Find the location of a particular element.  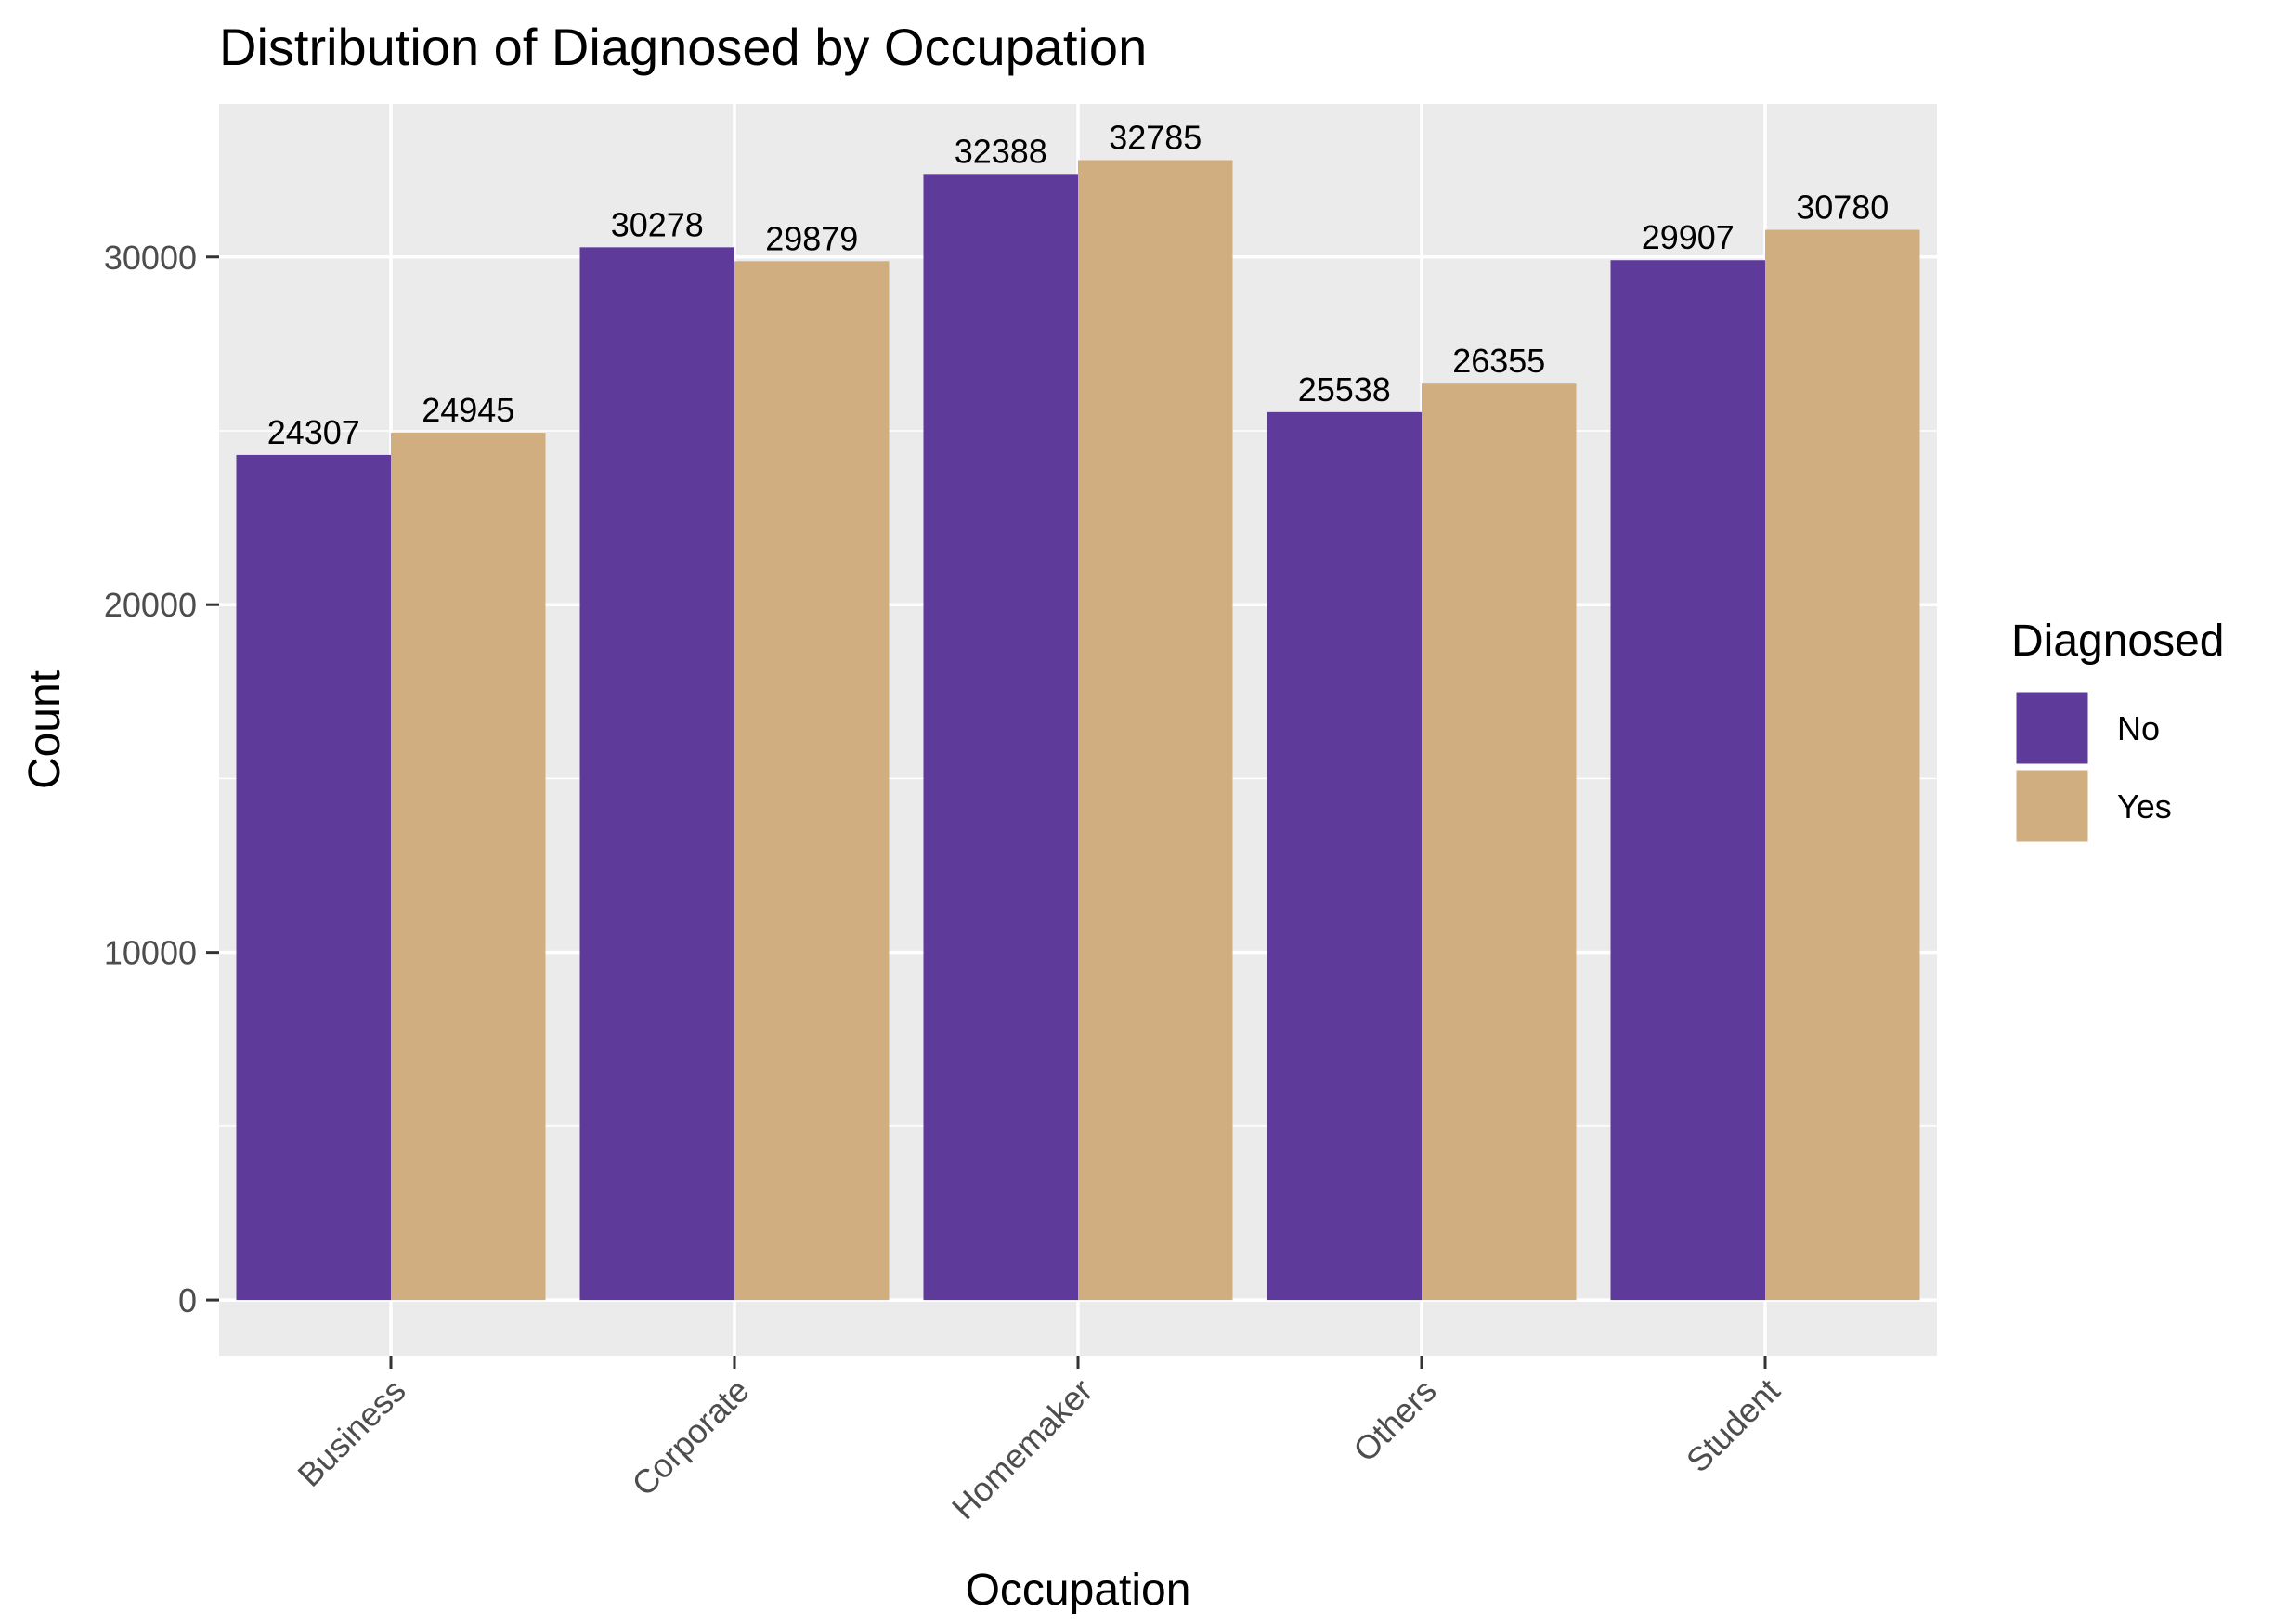

legend-key-no is located at coordinates (2052, 728).